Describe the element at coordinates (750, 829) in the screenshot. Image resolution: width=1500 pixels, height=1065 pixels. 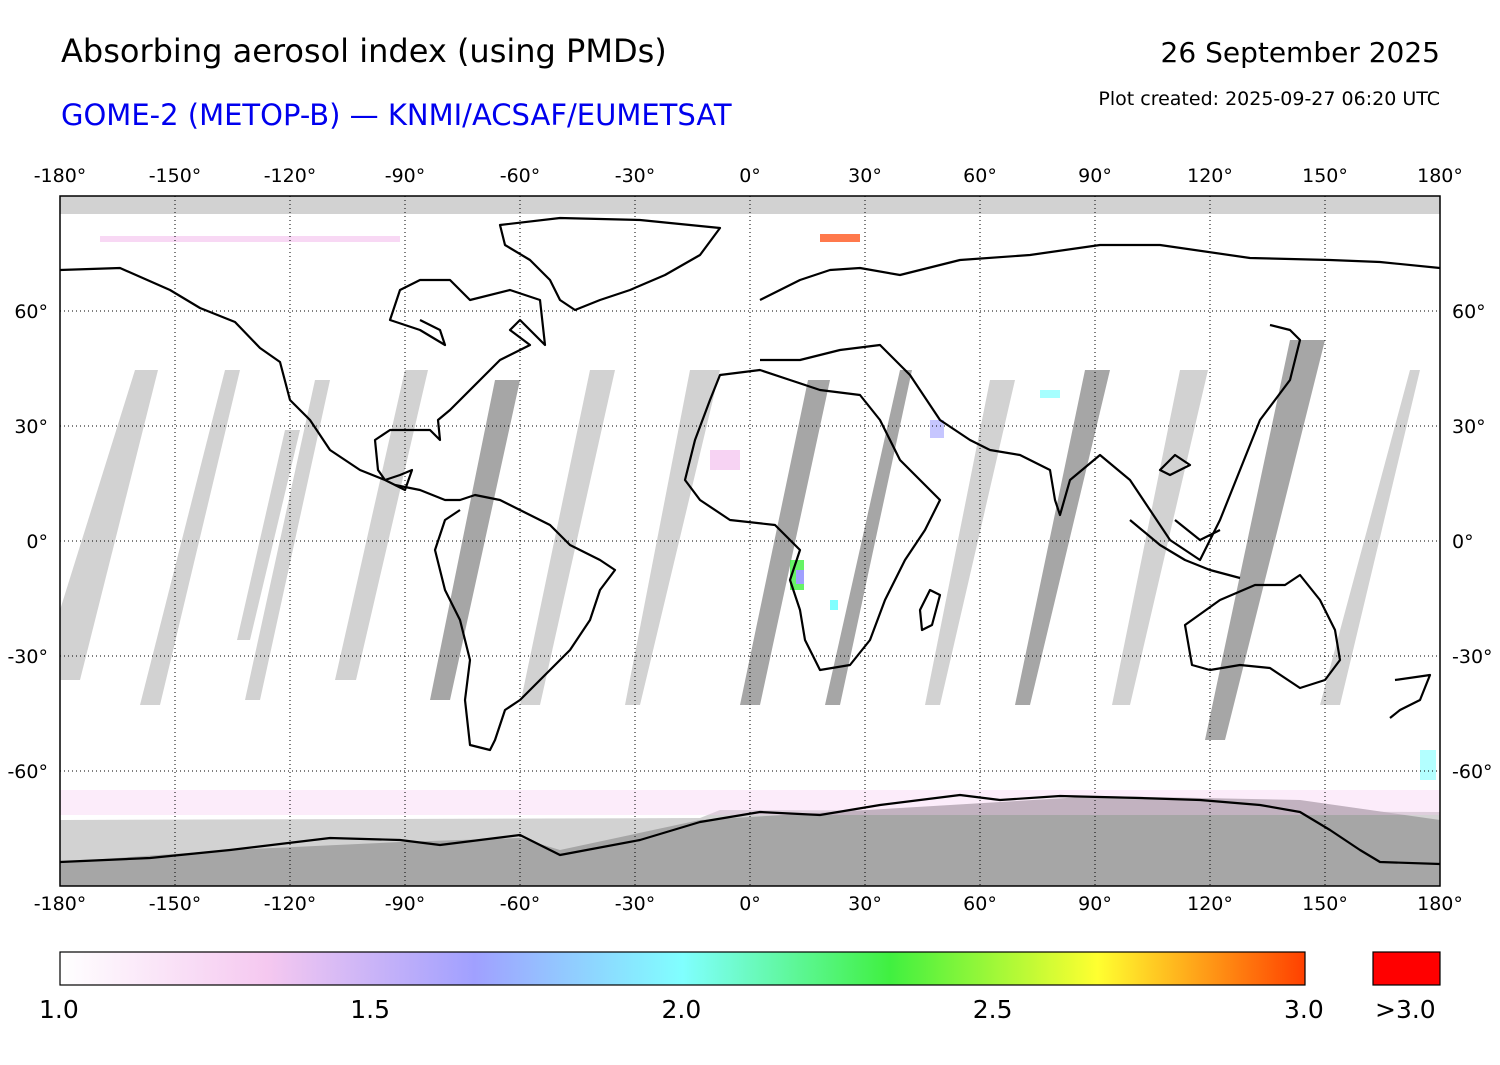
I see `antarctica-coastline` at that location.